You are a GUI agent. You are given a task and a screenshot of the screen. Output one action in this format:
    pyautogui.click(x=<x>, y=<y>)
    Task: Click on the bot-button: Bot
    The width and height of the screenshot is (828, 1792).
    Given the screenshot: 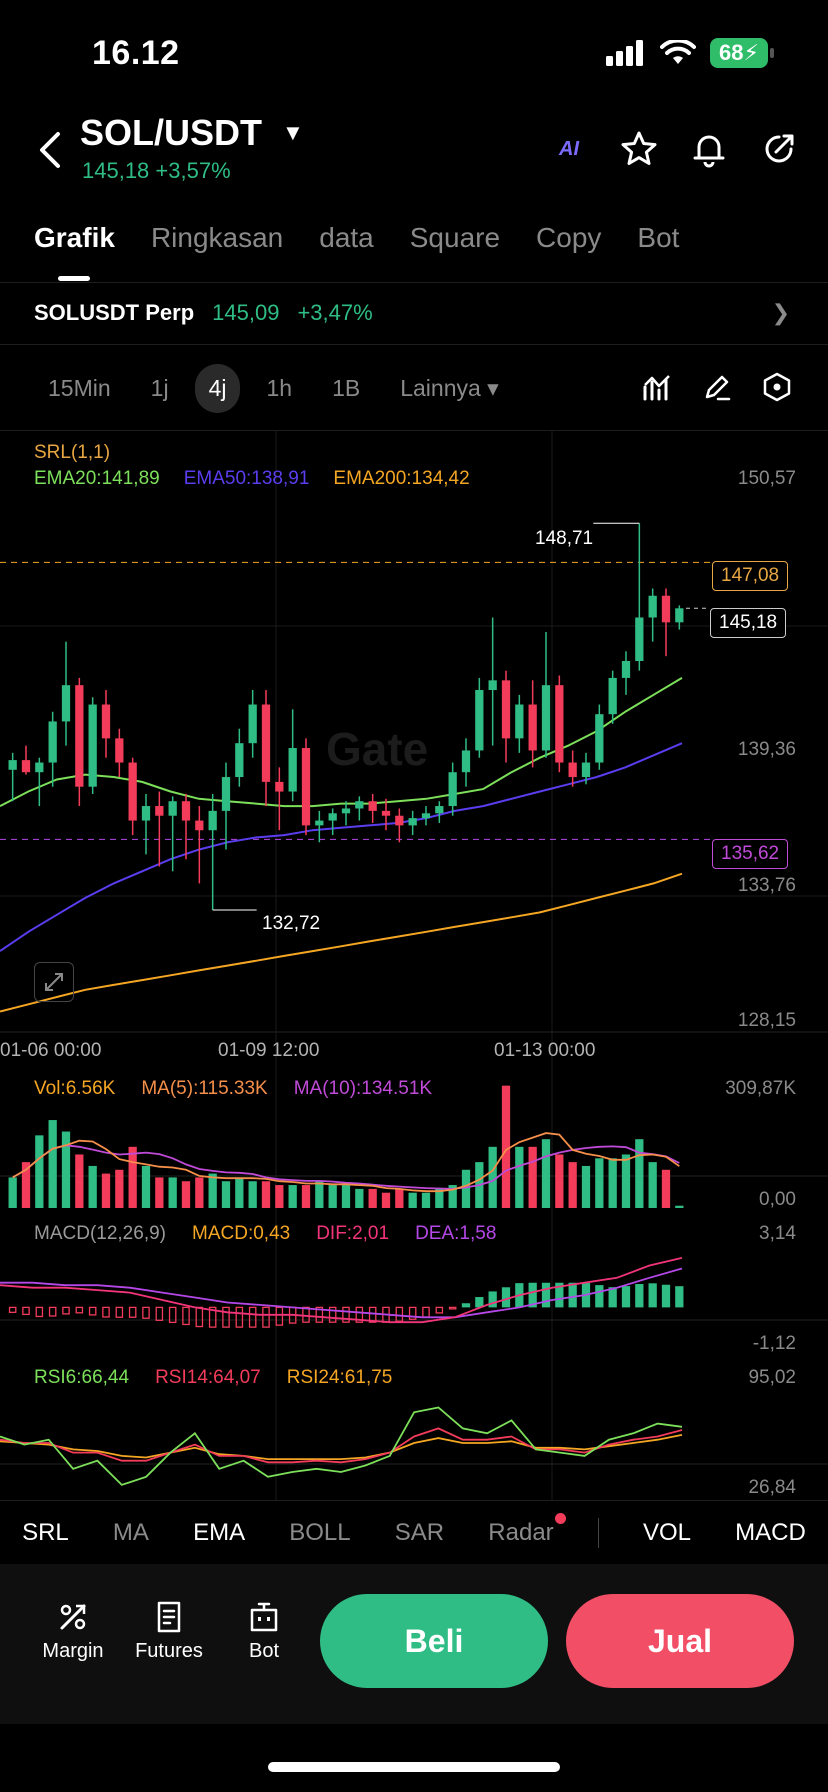 What is the action you would take?
    pyautogui.click(x=264, y=1631)
    